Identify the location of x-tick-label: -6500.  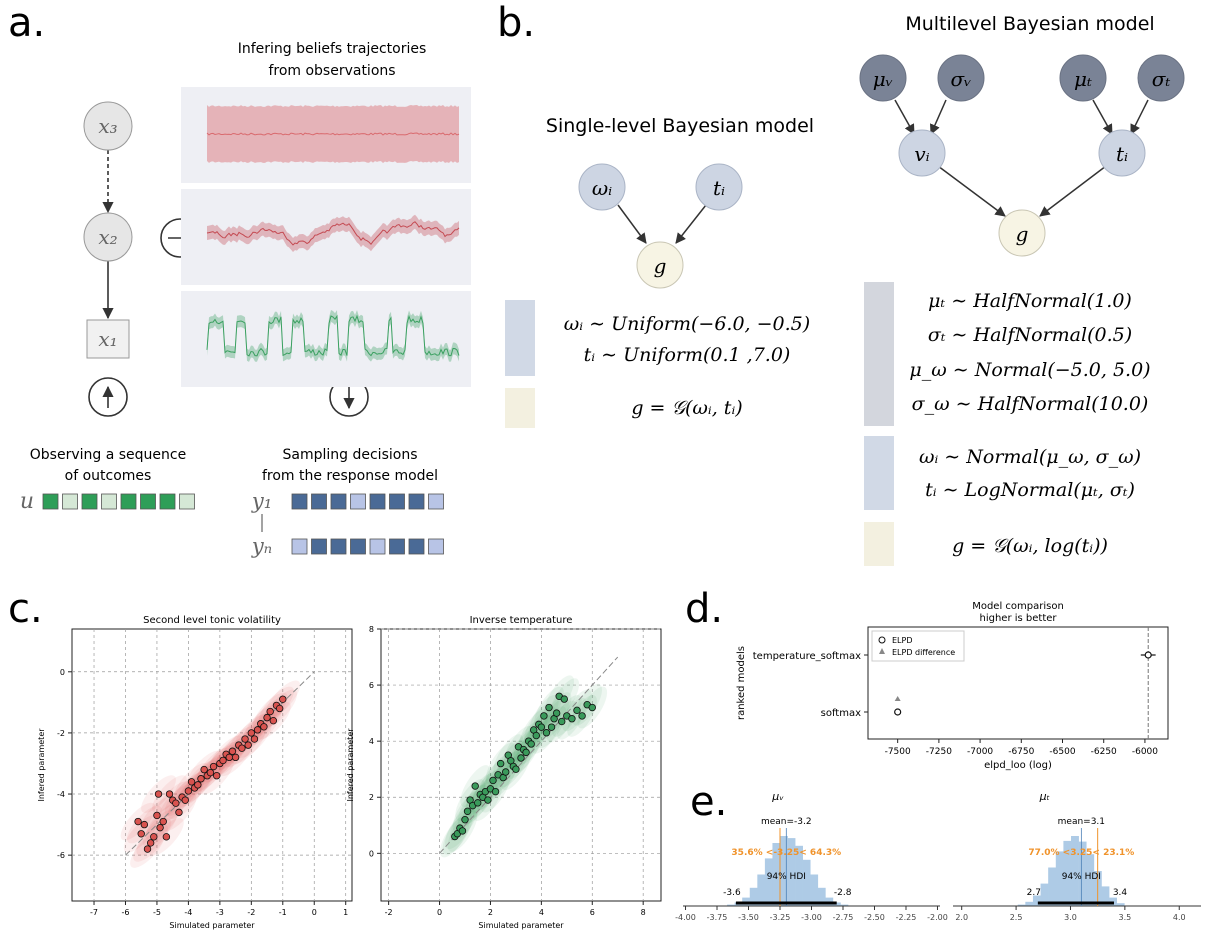
(1062, 752).